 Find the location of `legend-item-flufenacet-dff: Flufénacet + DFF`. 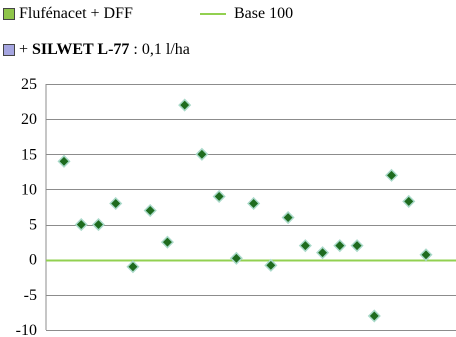

legend-item-flufenacet-dff: Flufénacet + DFF is located at coordinates (68, 14).